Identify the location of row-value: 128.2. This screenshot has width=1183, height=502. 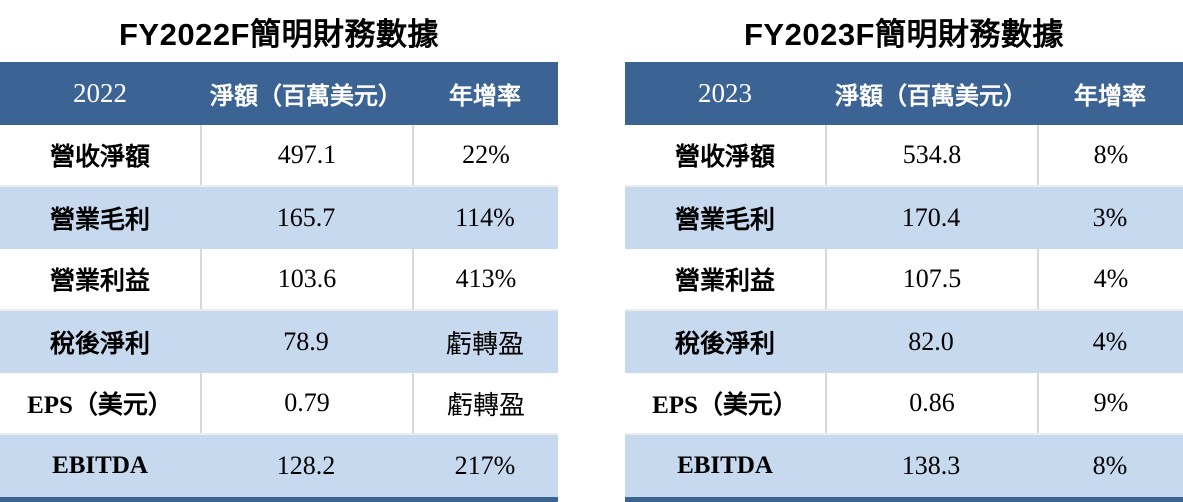
(306, 465).